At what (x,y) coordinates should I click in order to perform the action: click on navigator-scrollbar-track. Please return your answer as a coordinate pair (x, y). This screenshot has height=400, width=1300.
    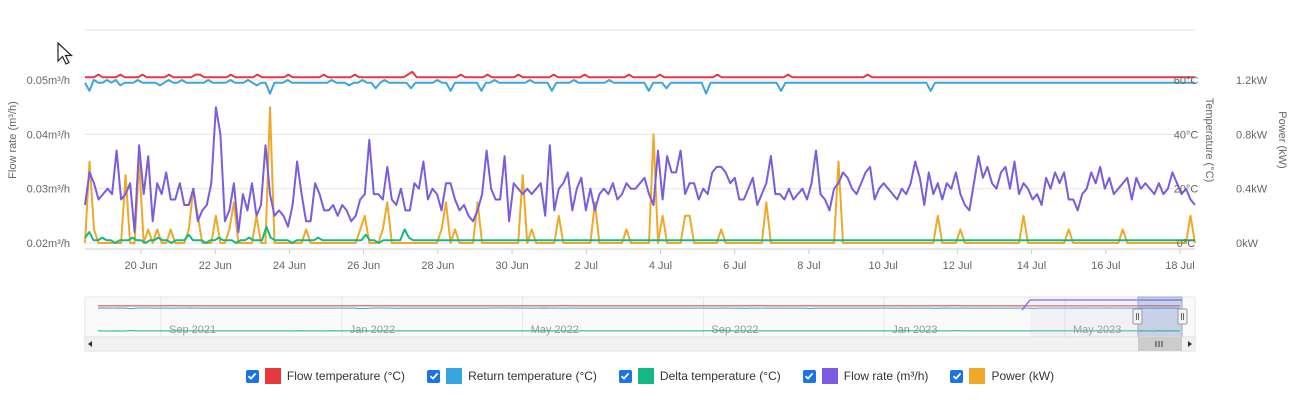
    Looking at the image, I should click on (640, 344).